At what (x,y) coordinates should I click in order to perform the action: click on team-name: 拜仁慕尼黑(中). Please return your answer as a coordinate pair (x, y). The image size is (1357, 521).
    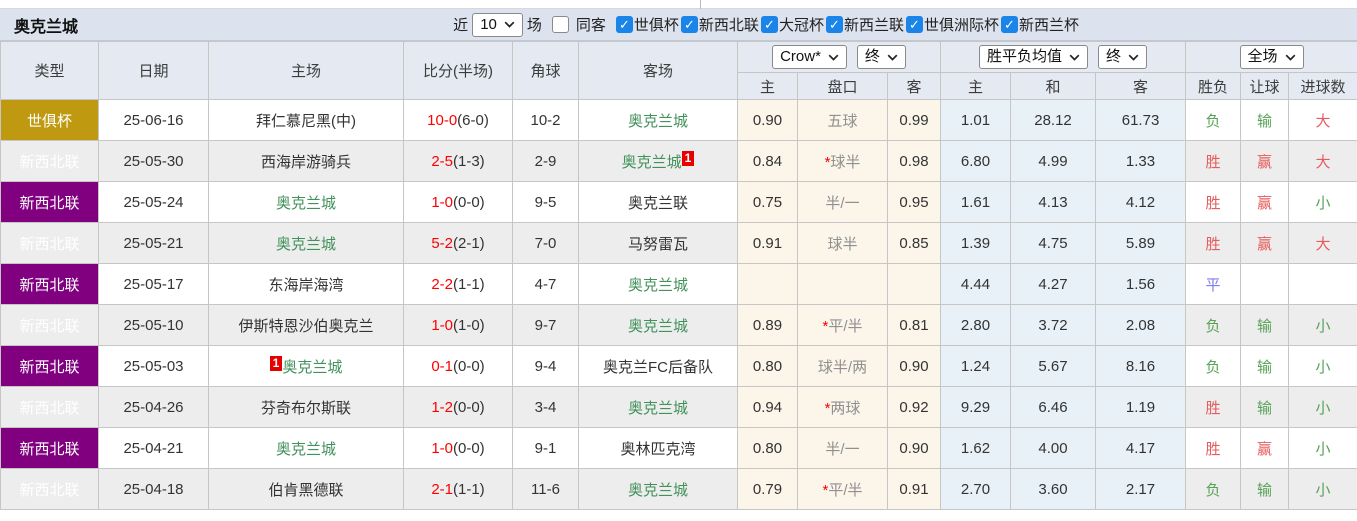
    Looking at the image, I should click on (306, 121).